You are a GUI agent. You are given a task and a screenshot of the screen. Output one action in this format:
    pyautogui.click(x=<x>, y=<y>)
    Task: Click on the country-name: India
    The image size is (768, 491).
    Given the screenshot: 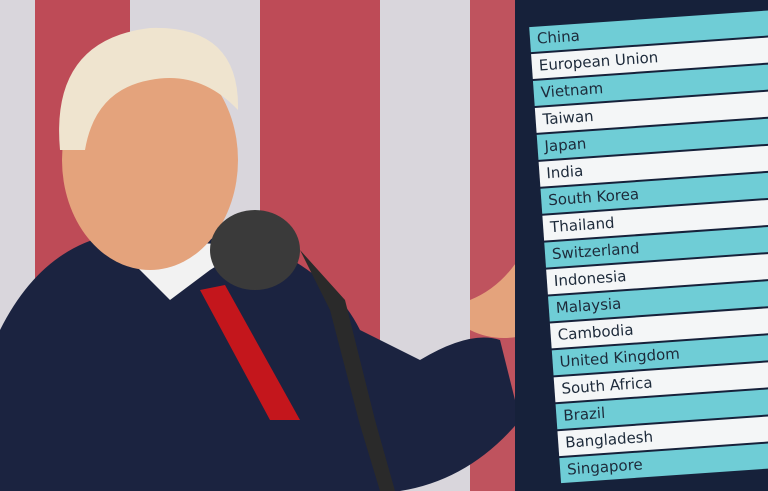 What is the action you would take?
    pyautogui.click(x=565, y=172)
    